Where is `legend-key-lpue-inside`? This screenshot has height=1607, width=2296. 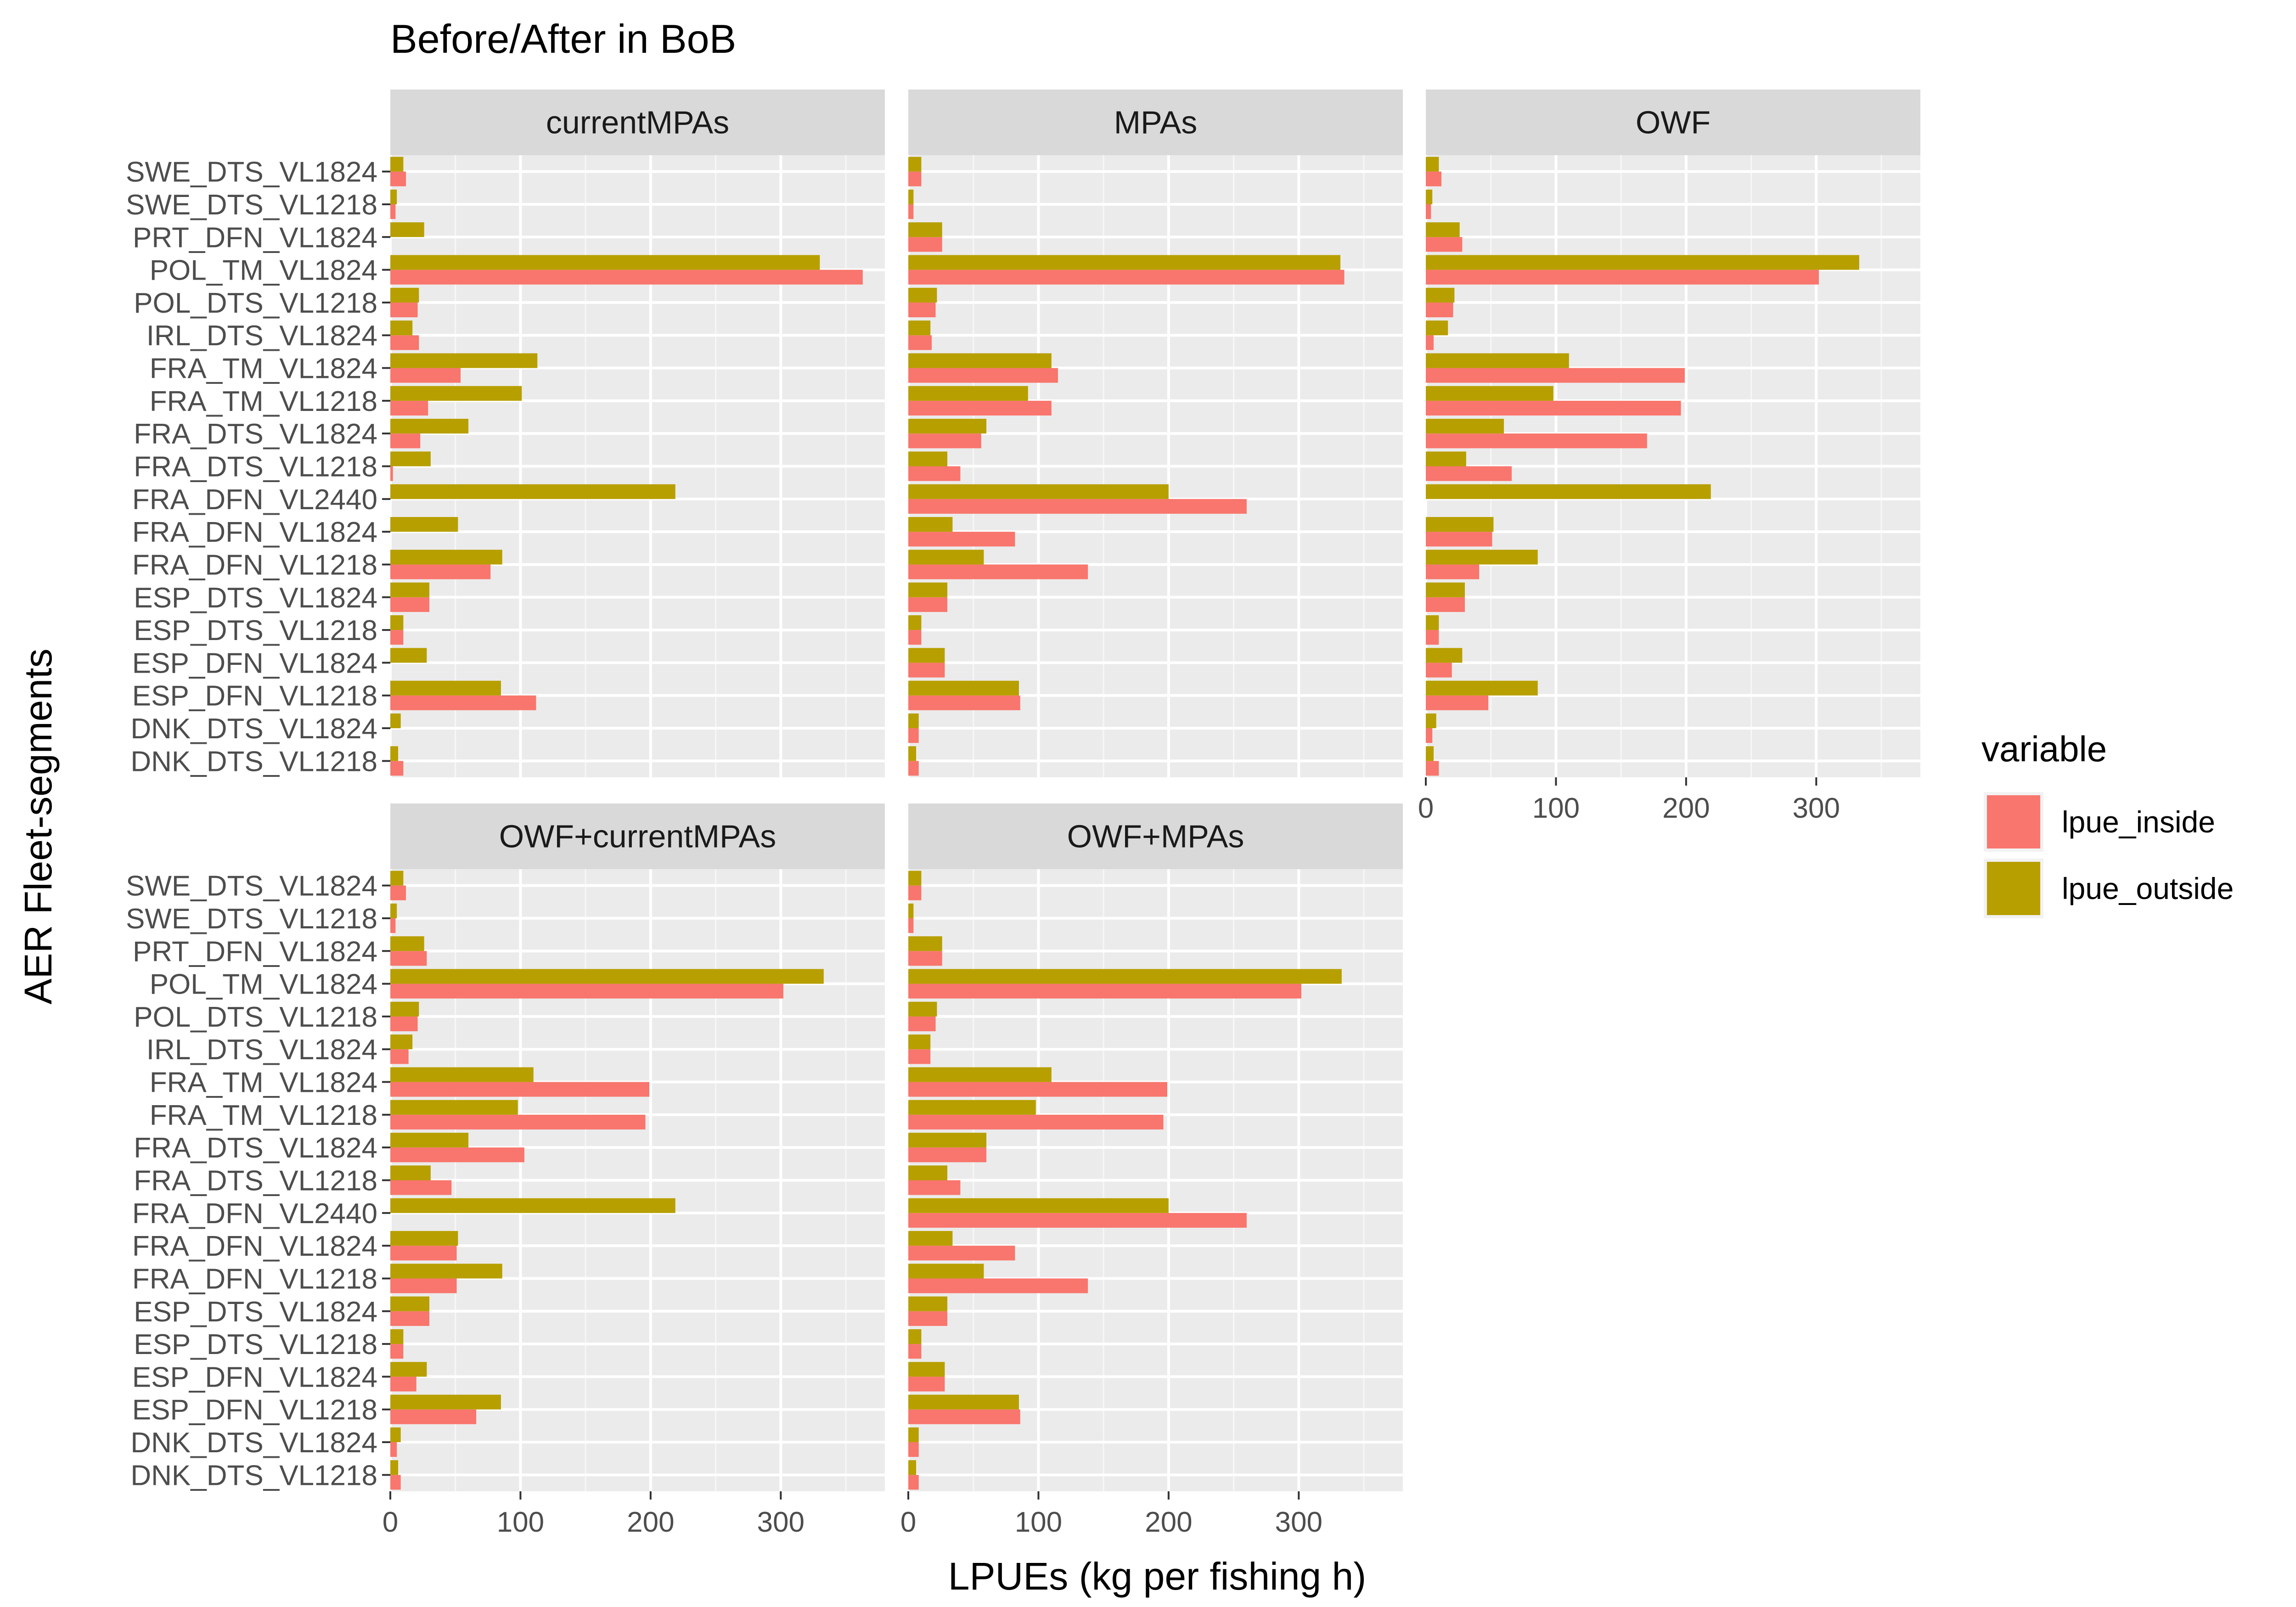
legend-key-lpue-inside is located at coordinates (2013, 821).